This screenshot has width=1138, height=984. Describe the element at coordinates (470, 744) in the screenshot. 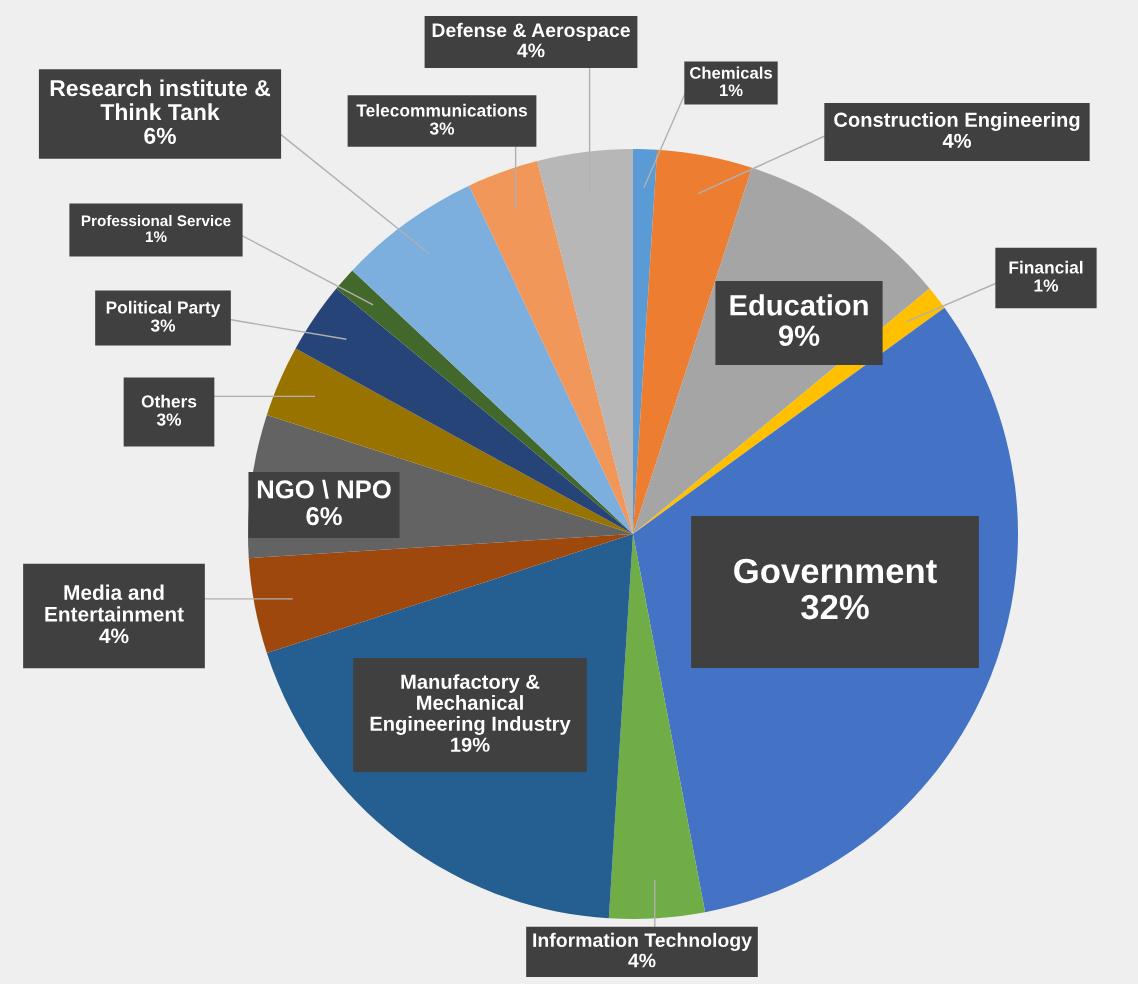

I see `data-label: 19%` at that location.